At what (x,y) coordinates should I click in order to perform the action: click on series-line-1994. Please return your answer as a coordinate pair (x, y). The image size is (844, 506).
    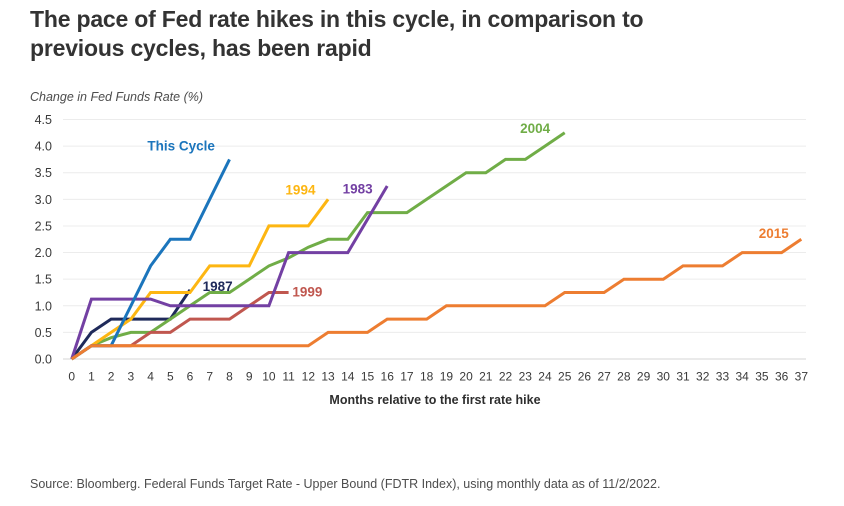
    Looking at the image, I should click on (200, 279).